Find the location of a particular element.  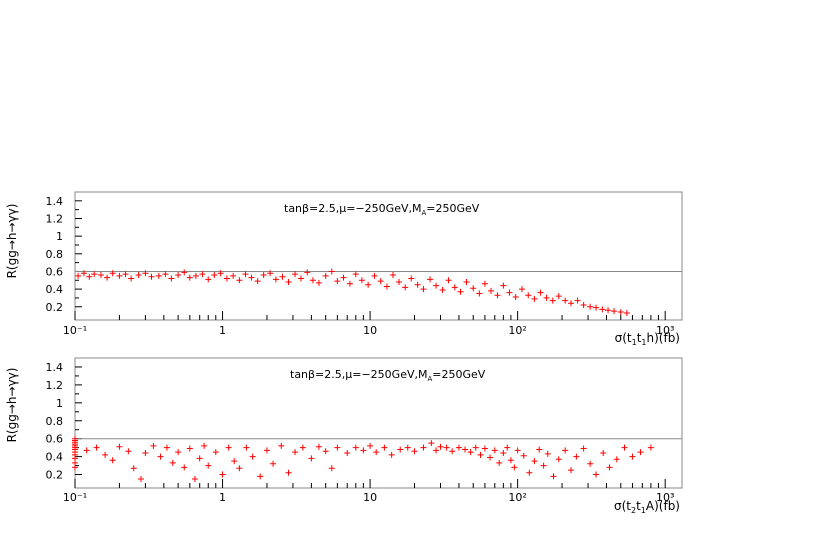

y-tick-label: 1.4 is located at coordinates (55, 201).